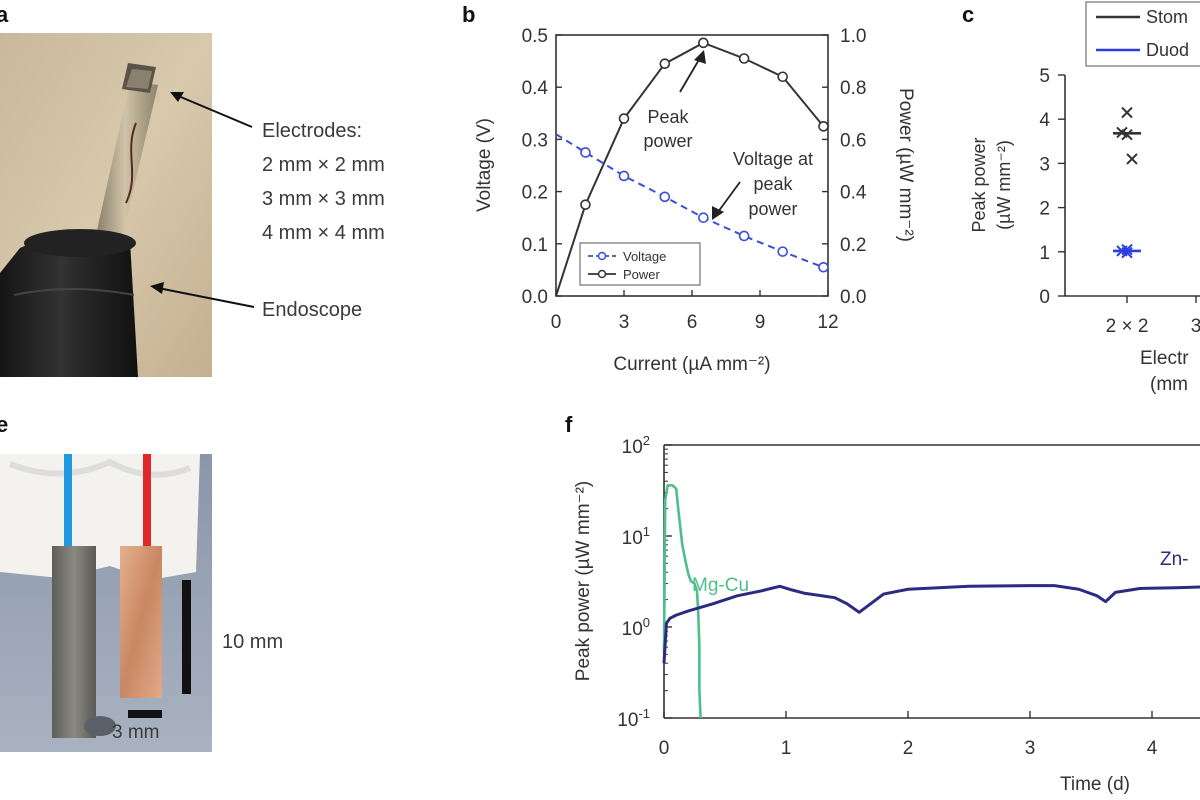 The width and height of the screenshot is (1200, 800). What do you see at coordinates (853, 245) in the screenshot?
I see `y2-tick-label: 0.2` at bounding box center [853, 245].